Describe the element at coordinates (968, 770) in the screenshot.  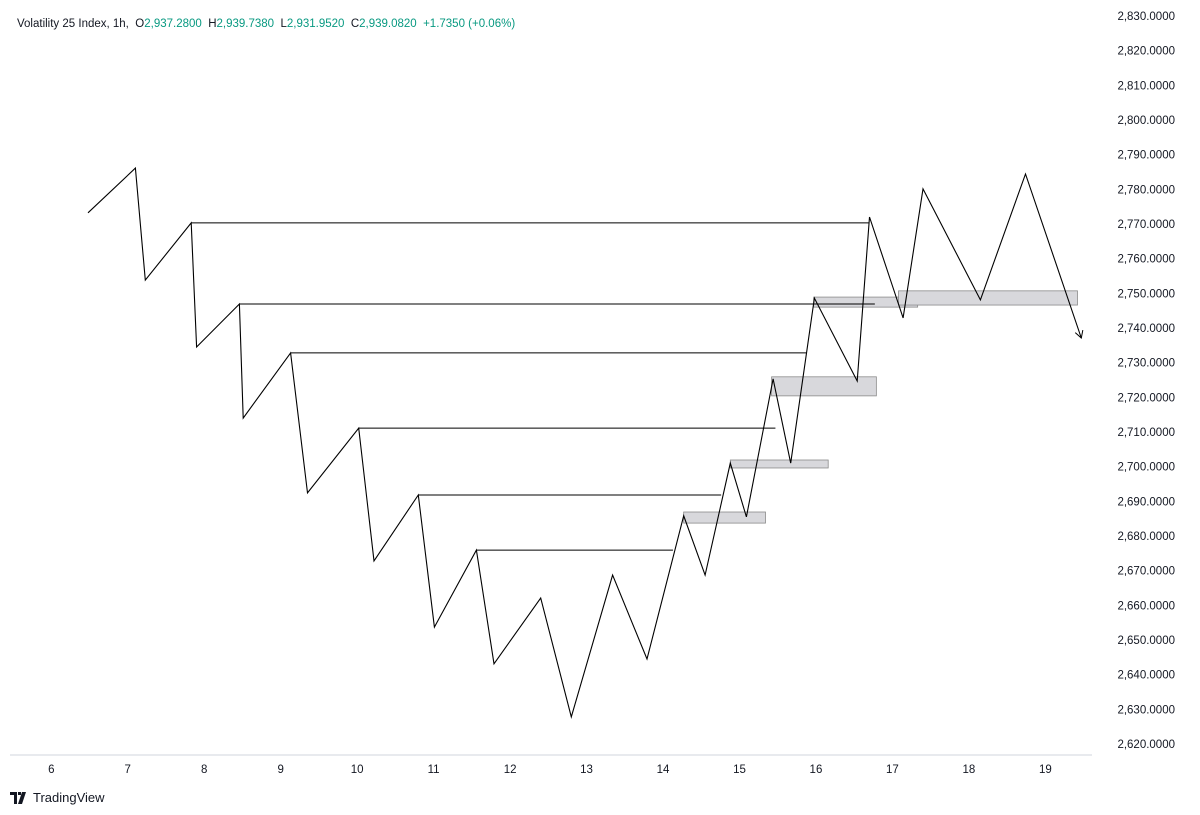
I see `x-tick-label: 18` at that location.